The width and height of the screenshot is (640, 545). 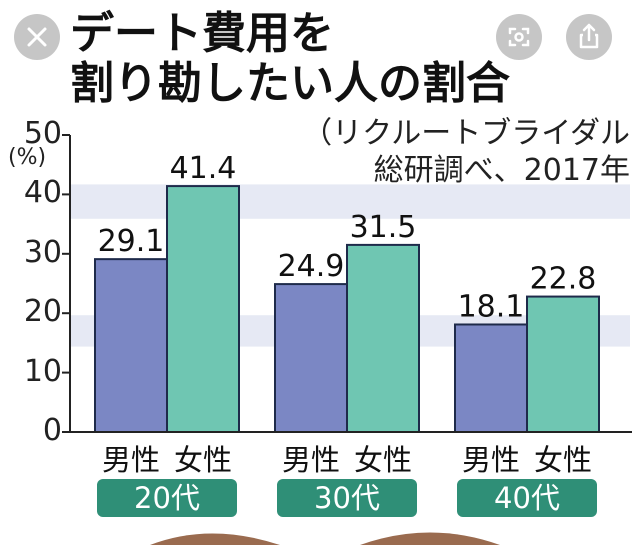 I want to click on illustration-partial, so click(x=325, y=538).